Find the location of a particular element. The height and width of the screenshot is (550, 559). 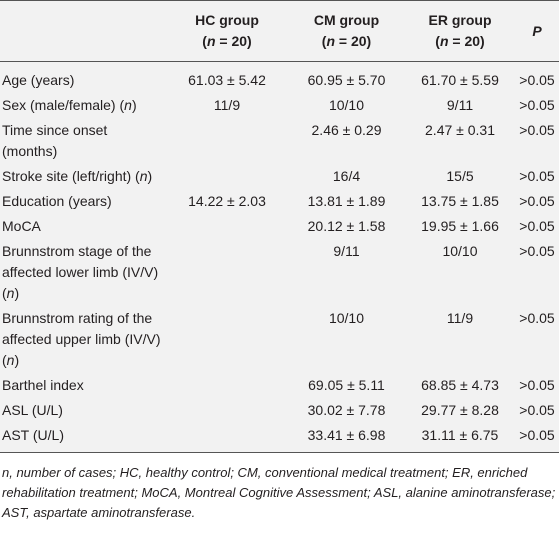

header-cell: P is located at coordinates (537, 31).